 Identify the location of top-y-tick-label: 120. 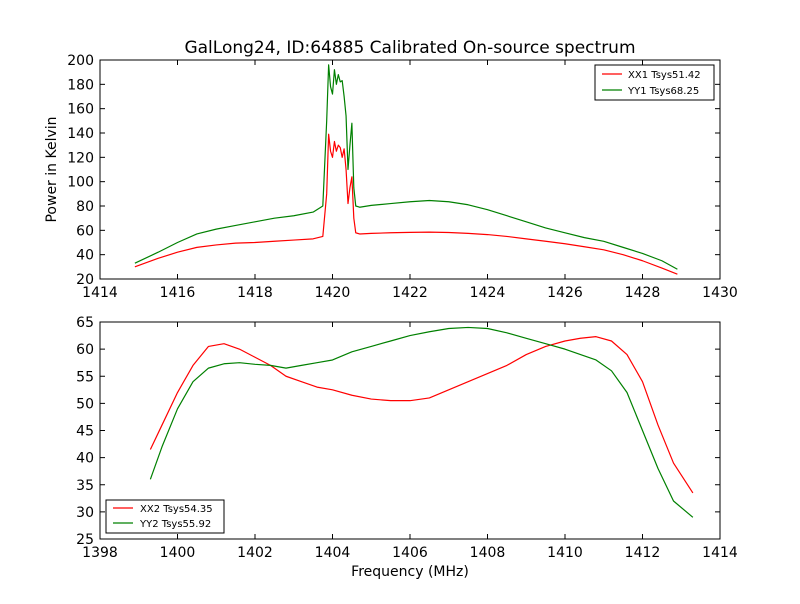
(80, 158).